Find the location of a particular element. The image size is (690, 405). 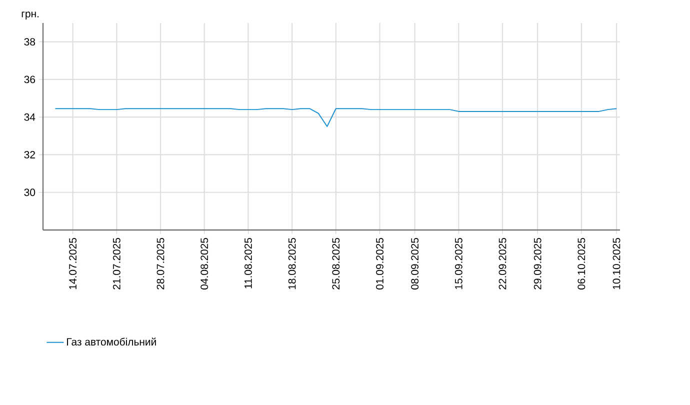

x-tick-label: 10.10.2025 is located at coordinates (616, 264).